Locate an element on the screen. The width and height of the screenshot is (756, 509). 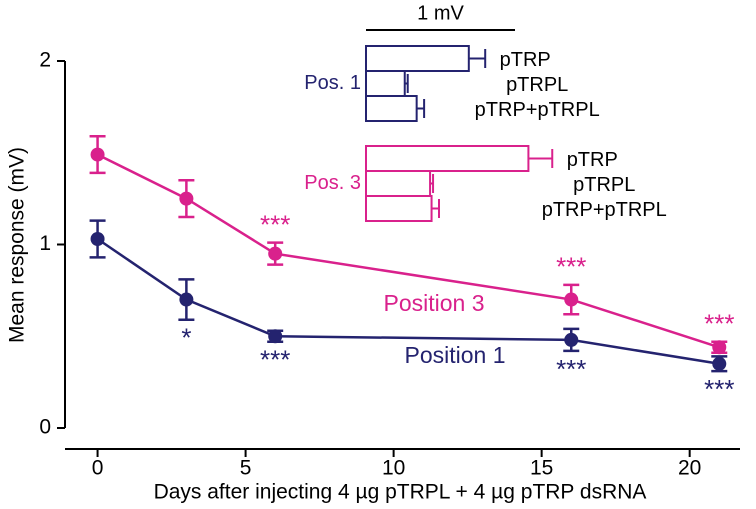
x-tick-label: 5 is located at coordinates (246, 468).